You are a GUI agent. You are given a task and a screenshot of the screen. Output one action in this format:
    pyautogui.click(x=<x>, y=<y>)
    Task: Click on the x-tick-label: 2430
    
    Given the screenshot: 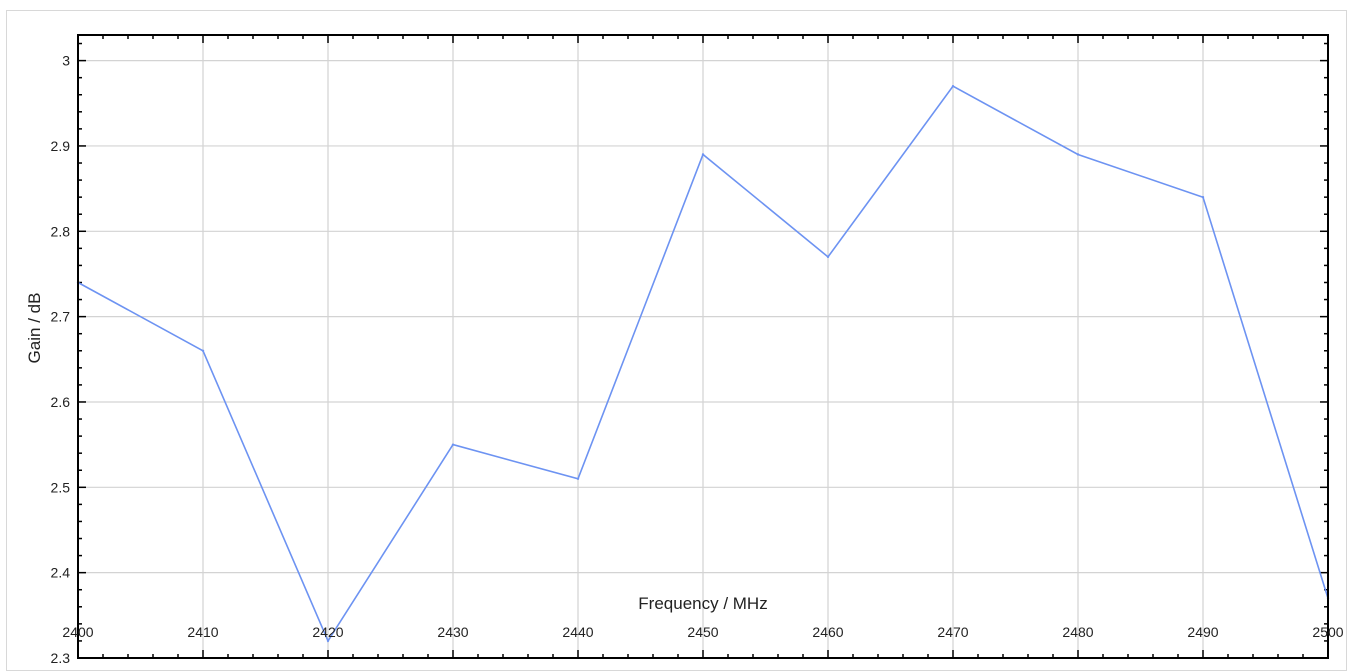 What is the action you would take?
    pyautogui.click(x=452, y=632)
    